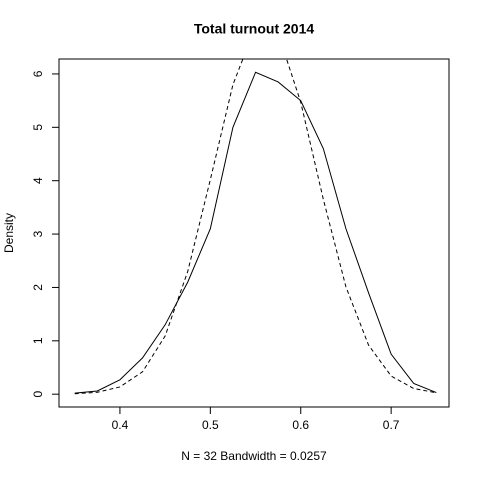 The image size is (480, 480). I want to click on chart-title: Total turnout 2014, so click(254, 29).